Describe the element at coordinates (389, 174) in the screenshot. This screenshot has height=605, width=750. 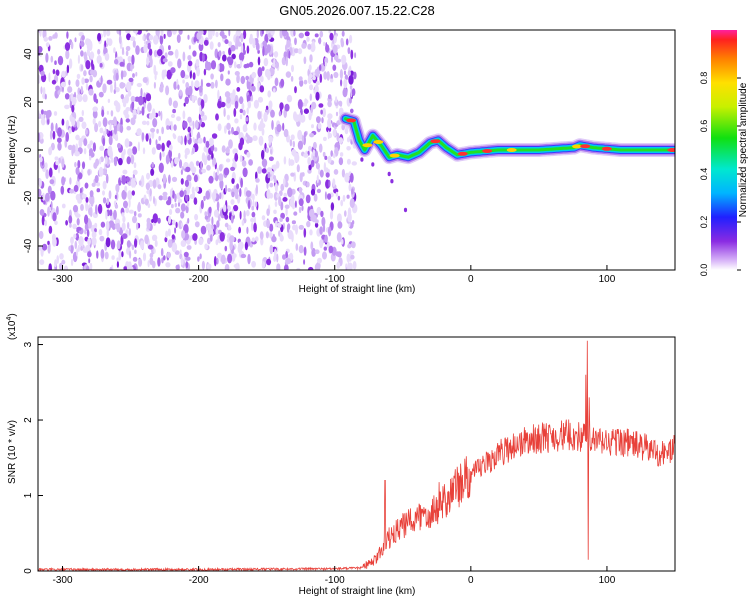
I see `ridge-scatter-blob` at that location.